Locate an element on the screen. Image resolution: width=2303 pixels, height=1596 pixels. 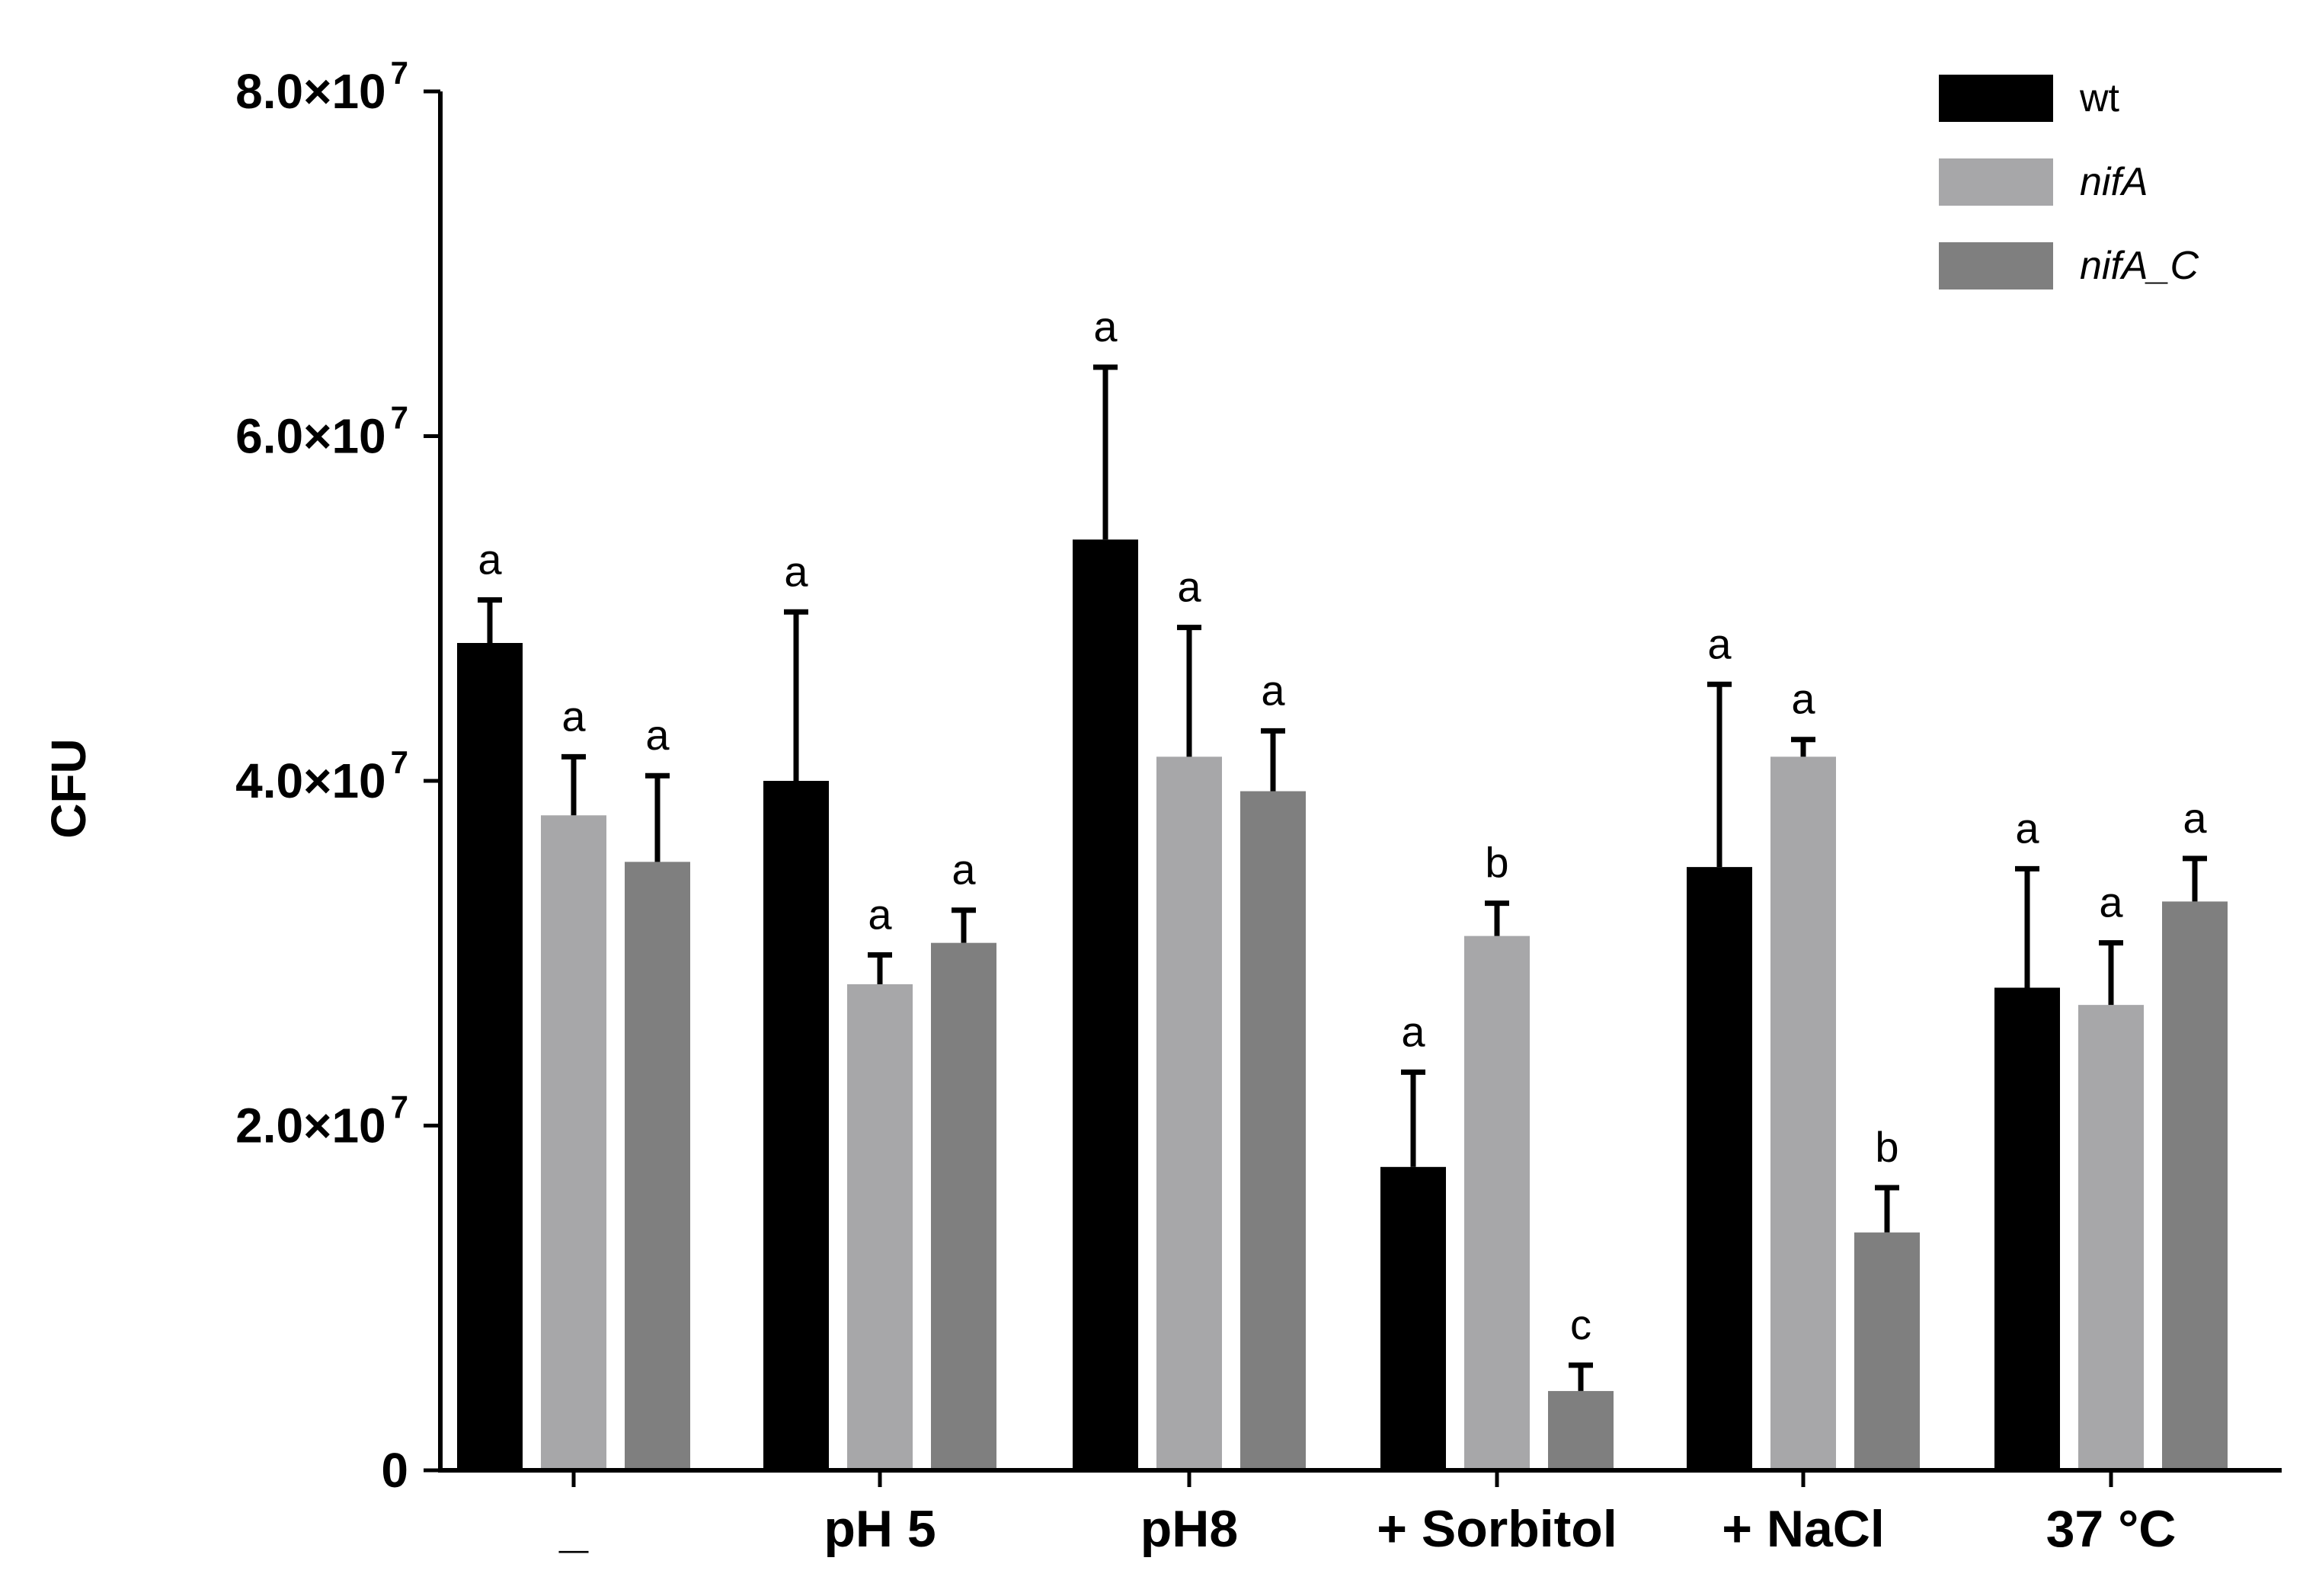
y-axis-title: CFU is located at coordinates (68, 788).